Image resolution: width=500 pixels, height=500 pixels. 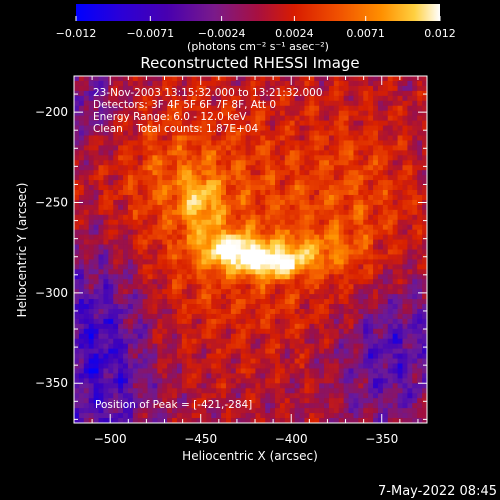 What do you see at coordinates (365, 33) in the screenshot?
I see `colorbar-tick-label: 0.0071` at bounding box center [365, 33].